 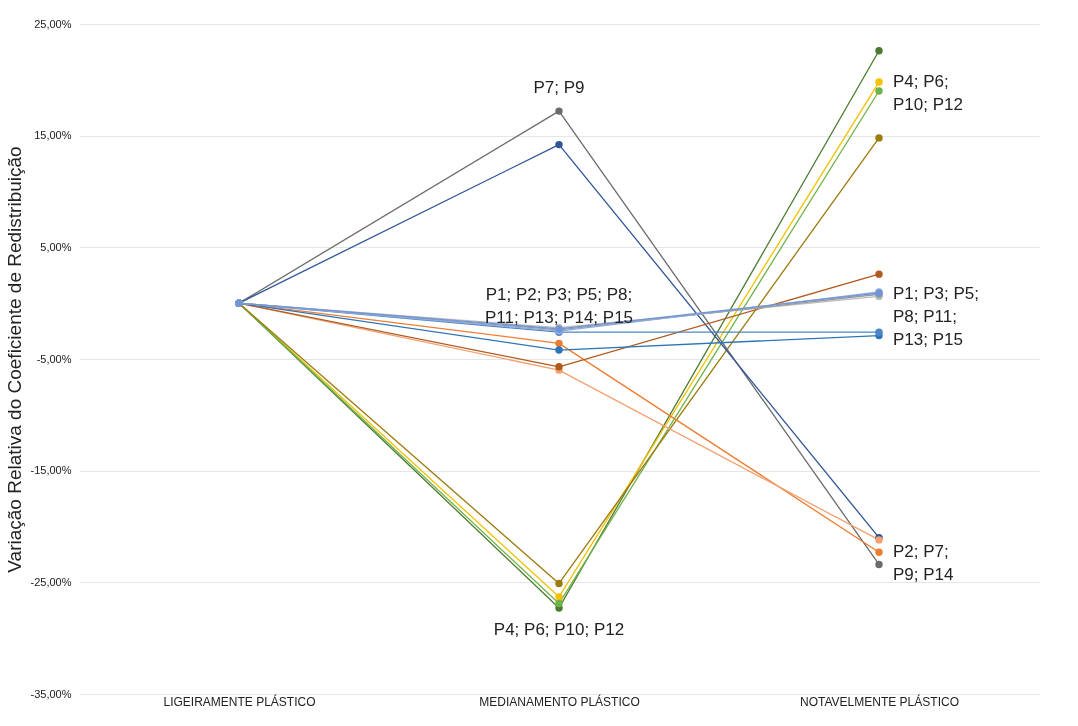 I want to click on annotation: P1; P2; P3; P5; P8; P11; P13; P14; P15, so click(x=559, y=305).